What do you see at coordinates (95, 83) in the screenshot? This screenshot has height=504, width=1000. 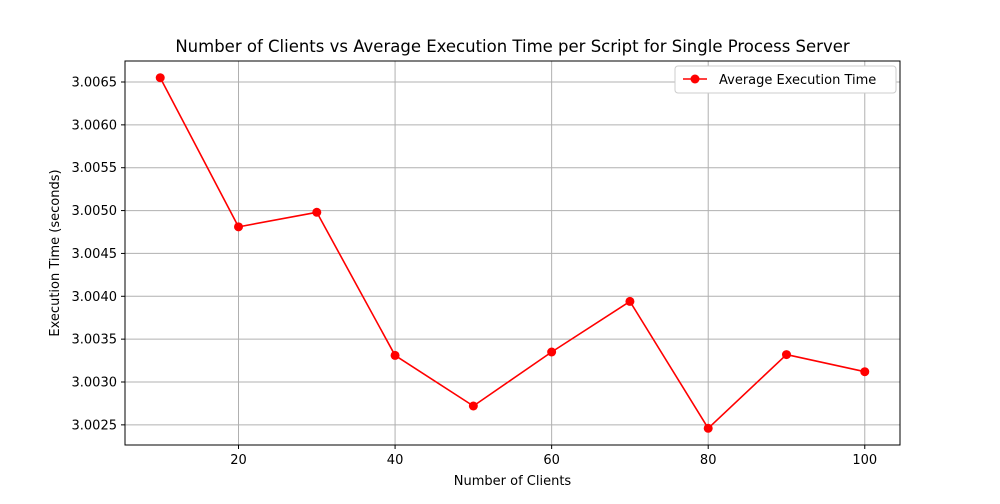 I see `y-tick-label: 3.0065` at bounding box center [95, 83].